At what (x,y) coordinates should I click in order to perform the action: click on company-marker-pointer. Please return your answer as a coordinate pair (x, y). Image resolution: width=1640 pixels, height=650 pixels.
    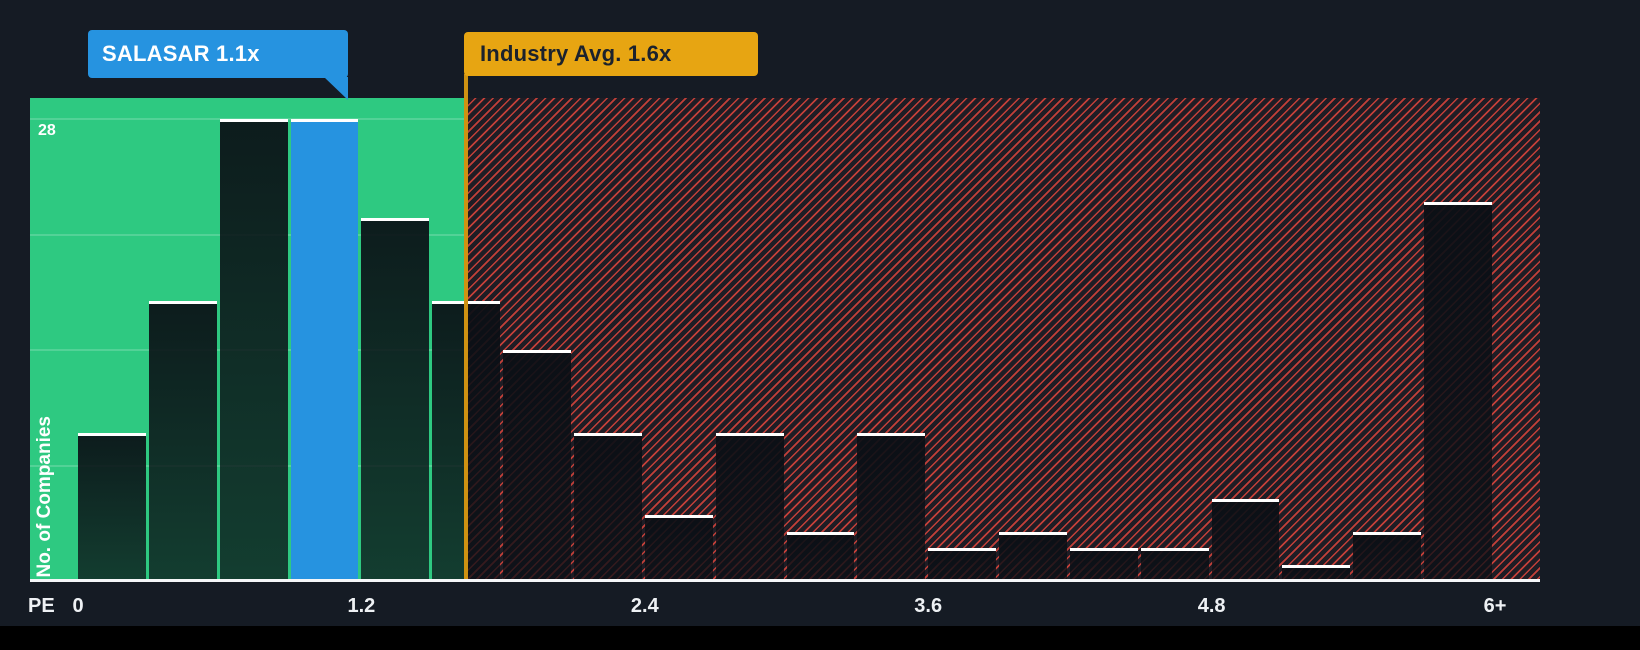
    Looking at the image, I should click on (336, 88).